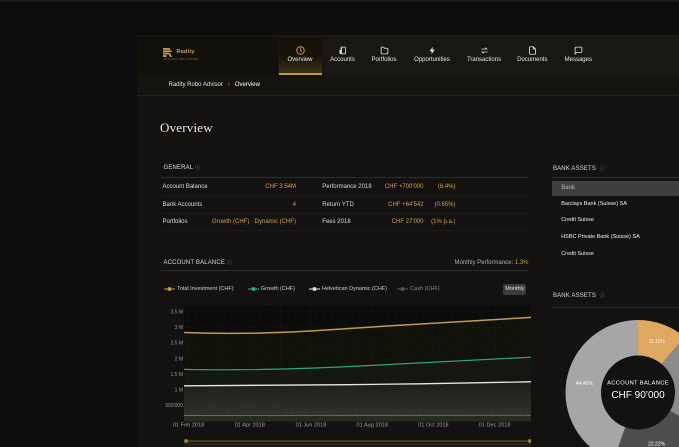  I want to click on svg-text: 1 M, so click(179, 391).